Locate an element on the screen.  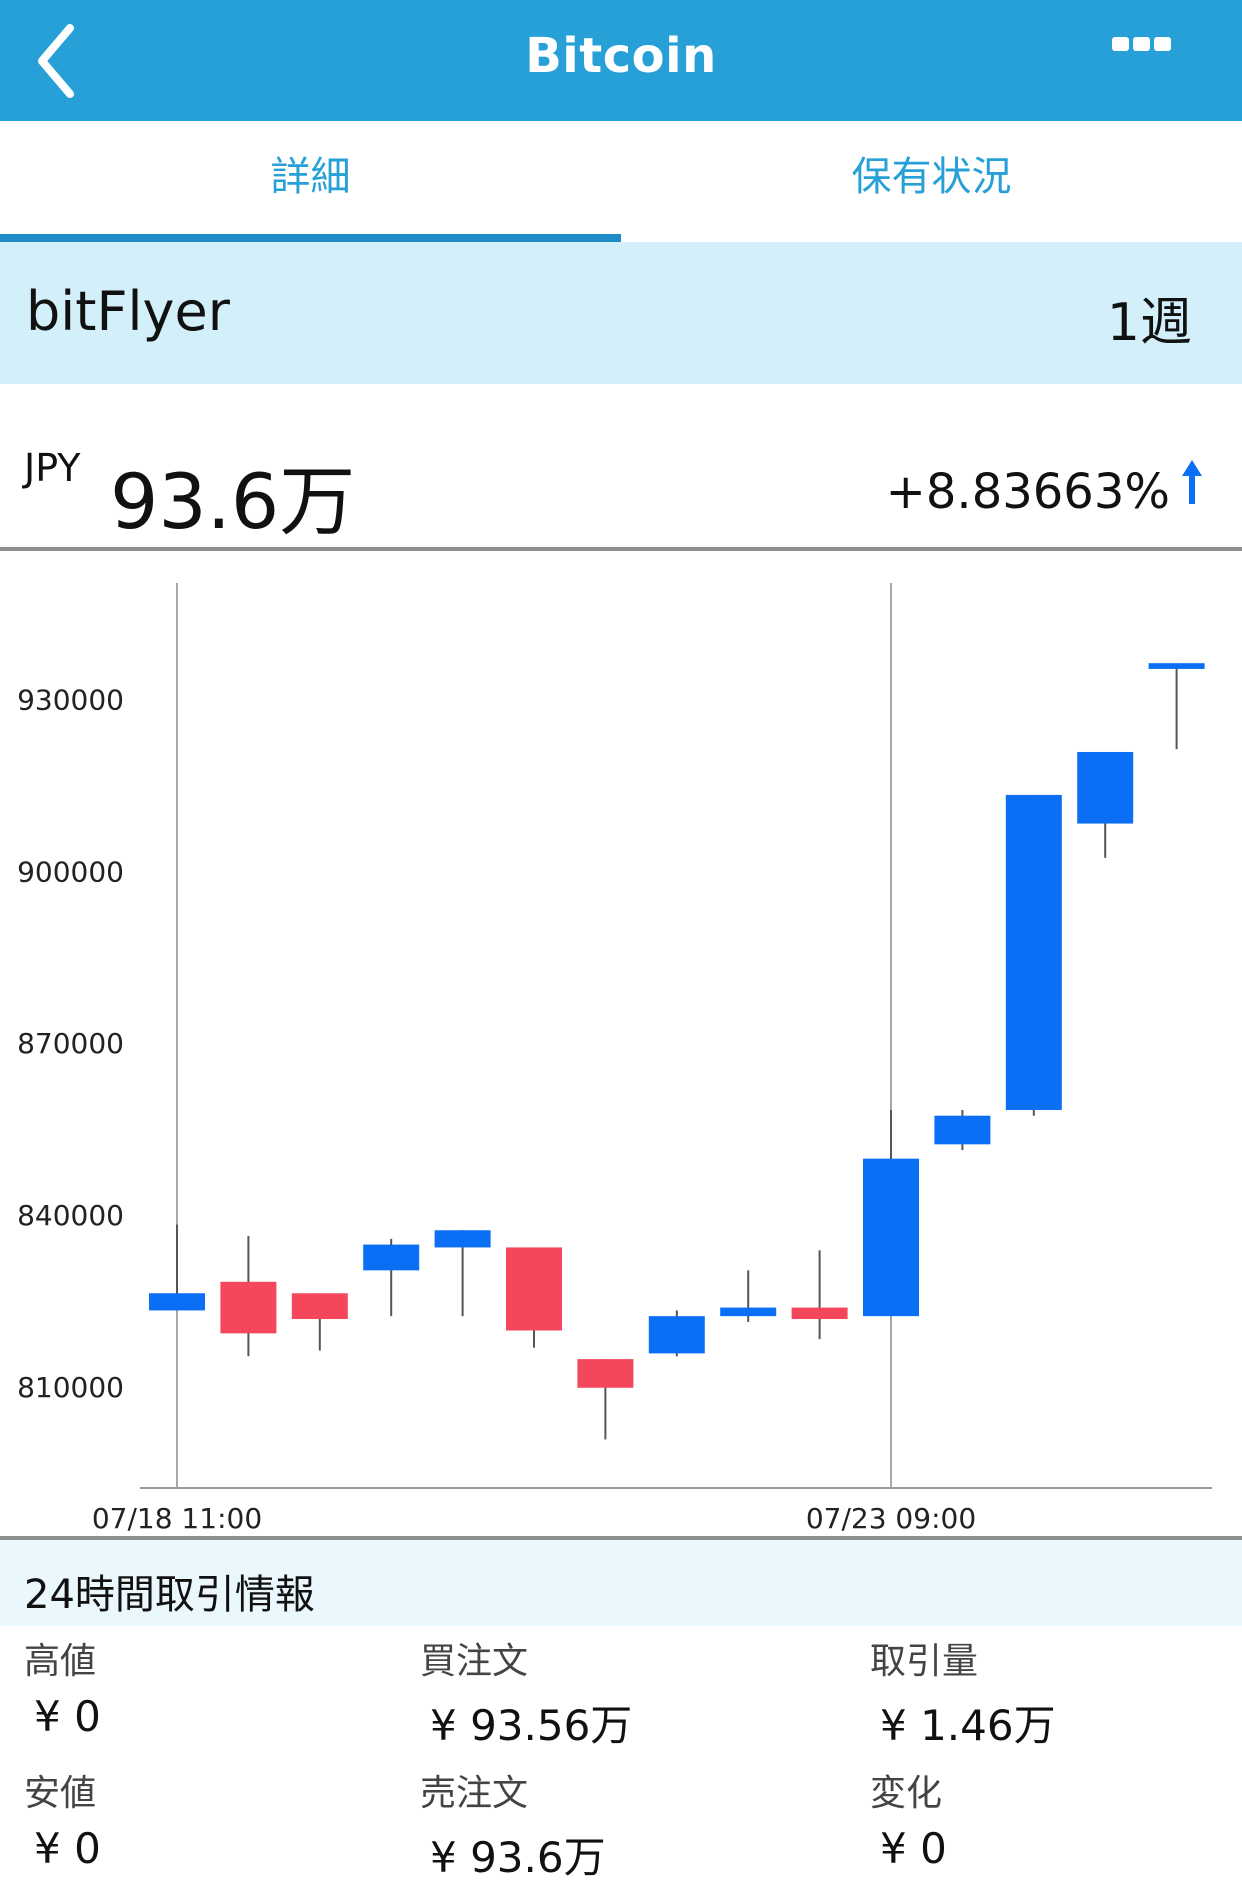
tab-holdings: 保有状況 is located at coordinates (931, 177).